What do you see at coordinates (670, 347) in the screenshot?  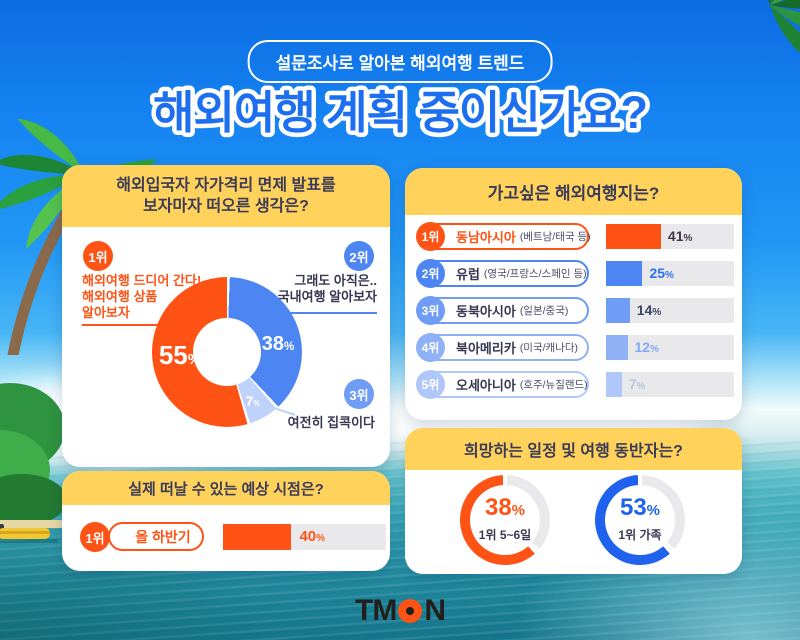 I see `bar-track: 12%` at bounding box center [670, 347].